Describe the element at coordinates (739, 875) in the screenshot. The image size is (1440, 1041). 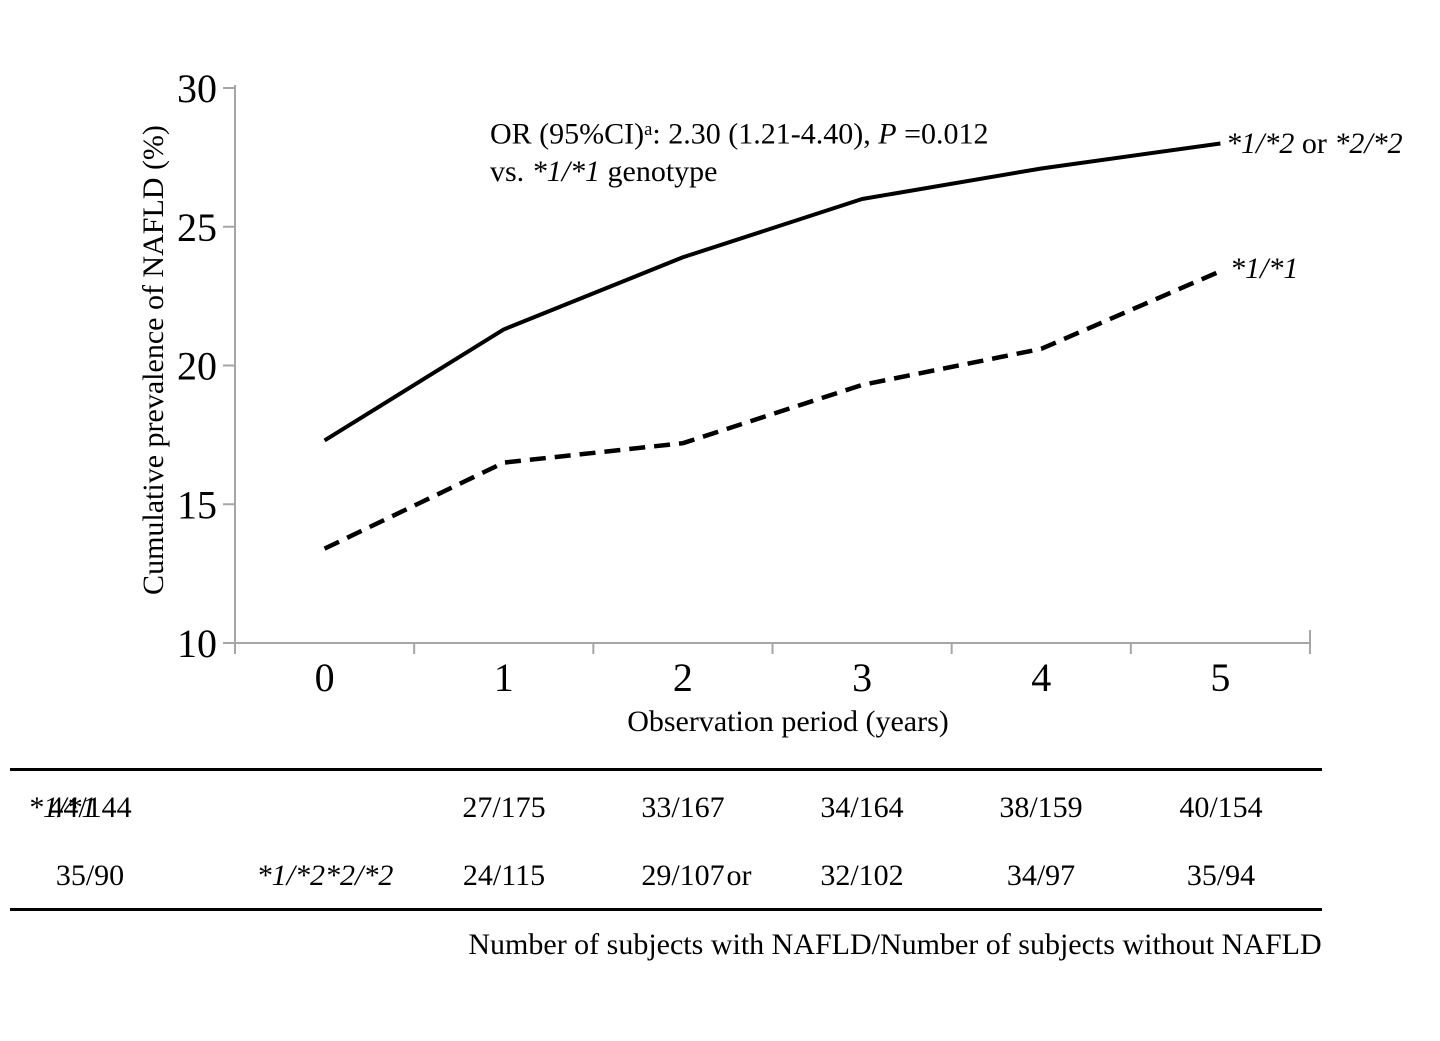
I see `table-row-label-or: or` at that location.